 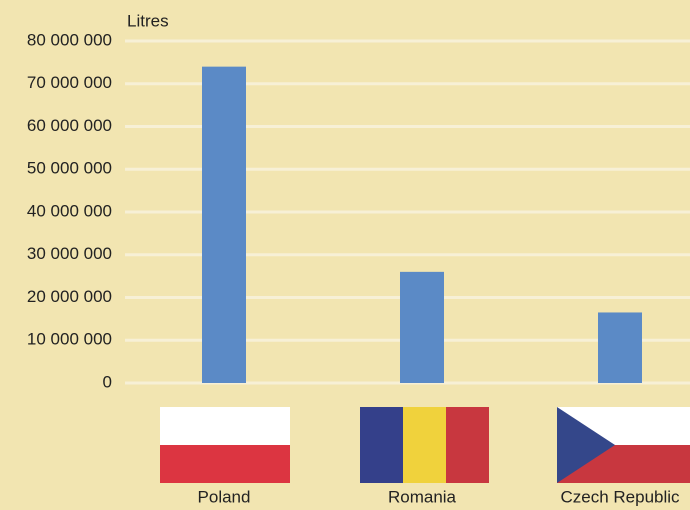 What do you see at coordinates (69, 253) in the screenshot?
I see `y-tick-label: 30 000 000` at bounding box center [69, 253].